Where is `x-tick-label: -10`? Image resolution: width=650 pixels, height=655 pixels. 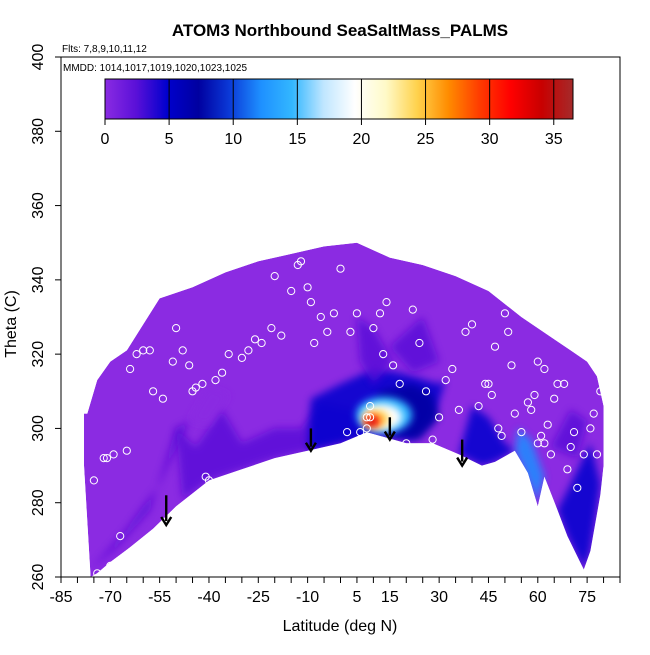
x-tick-label: -10 is located at coordinates (307, 597).